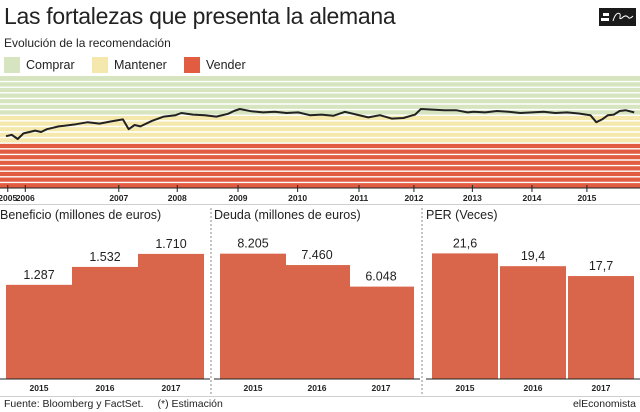  What do you see at coordinates (287, 215) in the screenshot?
I see `panel-title-deuda: Deuda (millones de euros)` at bounding box center [287, 215].